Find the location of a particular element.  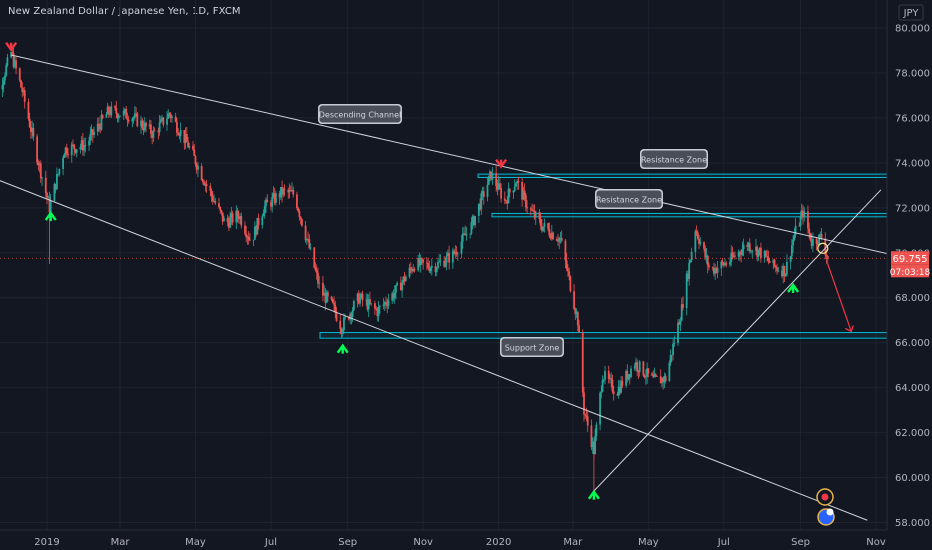

x-tick-label: Nov is located at coordinates (876, 542).